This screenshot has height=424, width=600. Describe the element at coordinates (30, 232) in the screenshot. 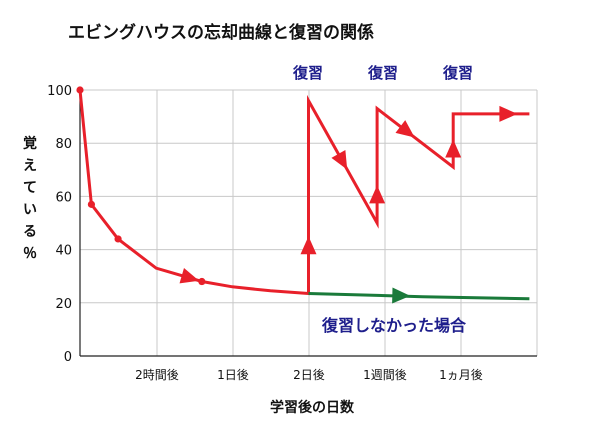

I see `y-axis-label-char-4: る` at that location.